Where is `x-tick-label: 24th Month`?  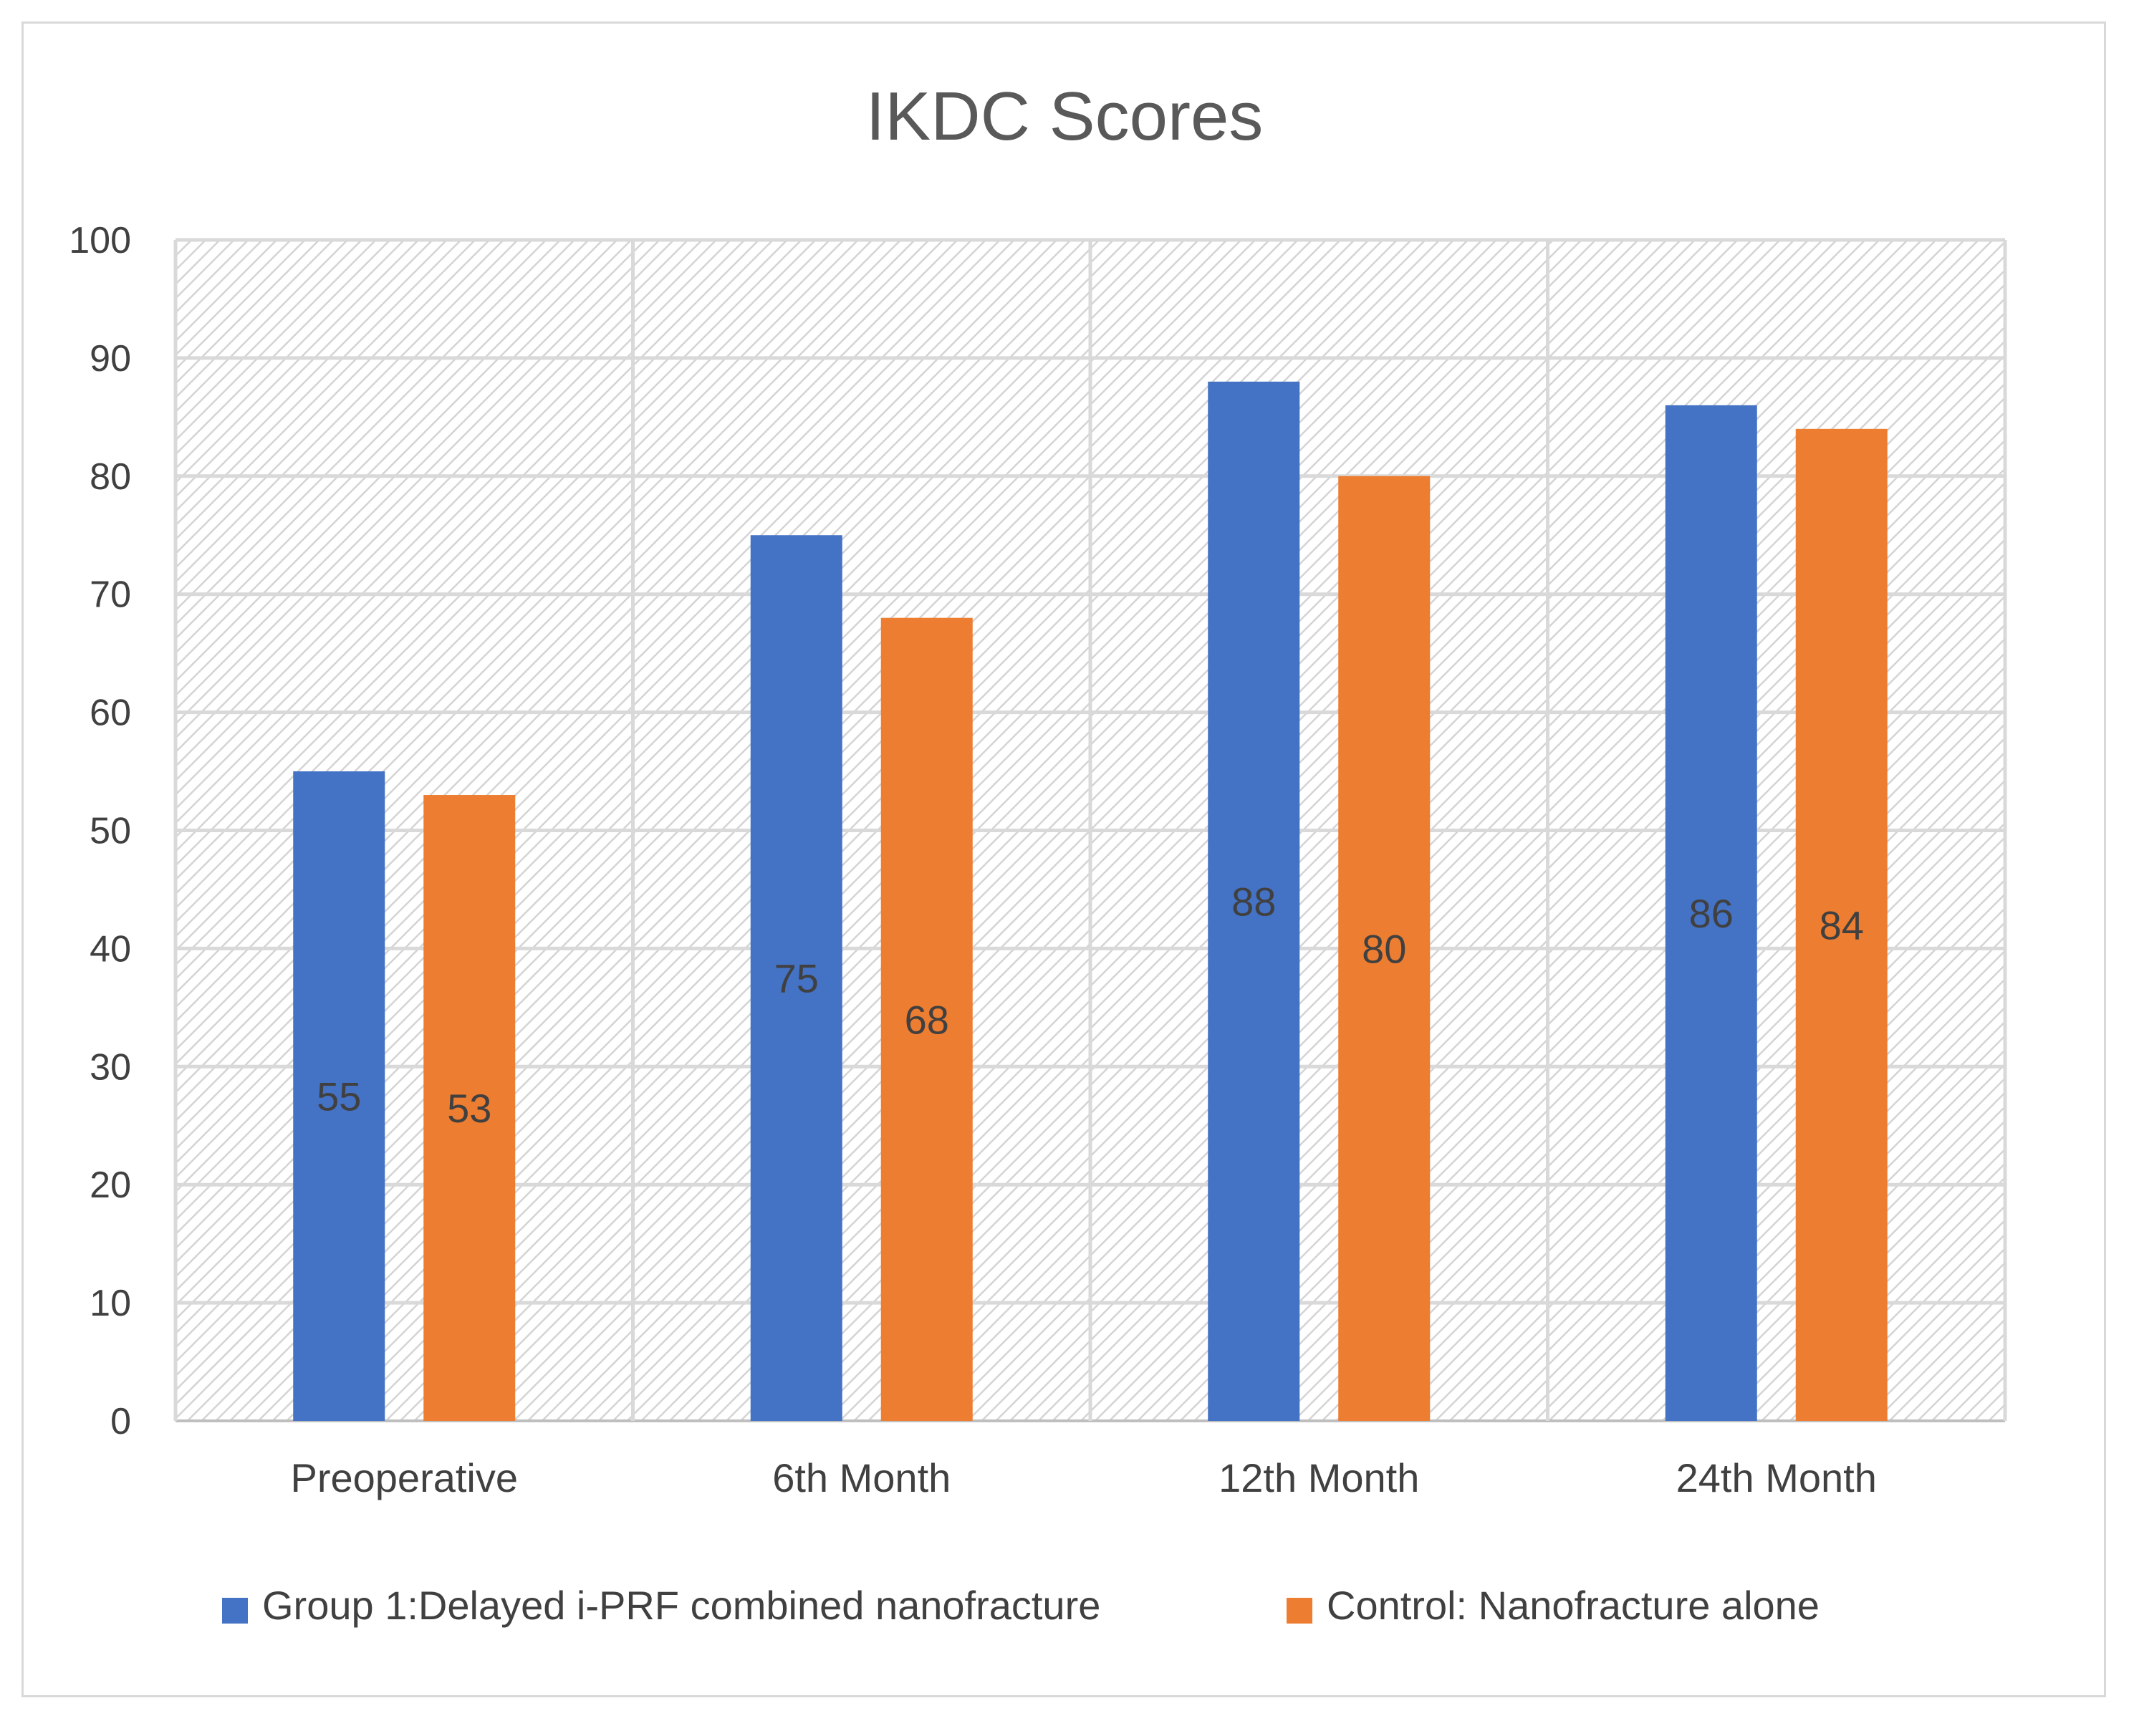 x-tick-label: 24th Month is located at coordinates (1777, 1478).